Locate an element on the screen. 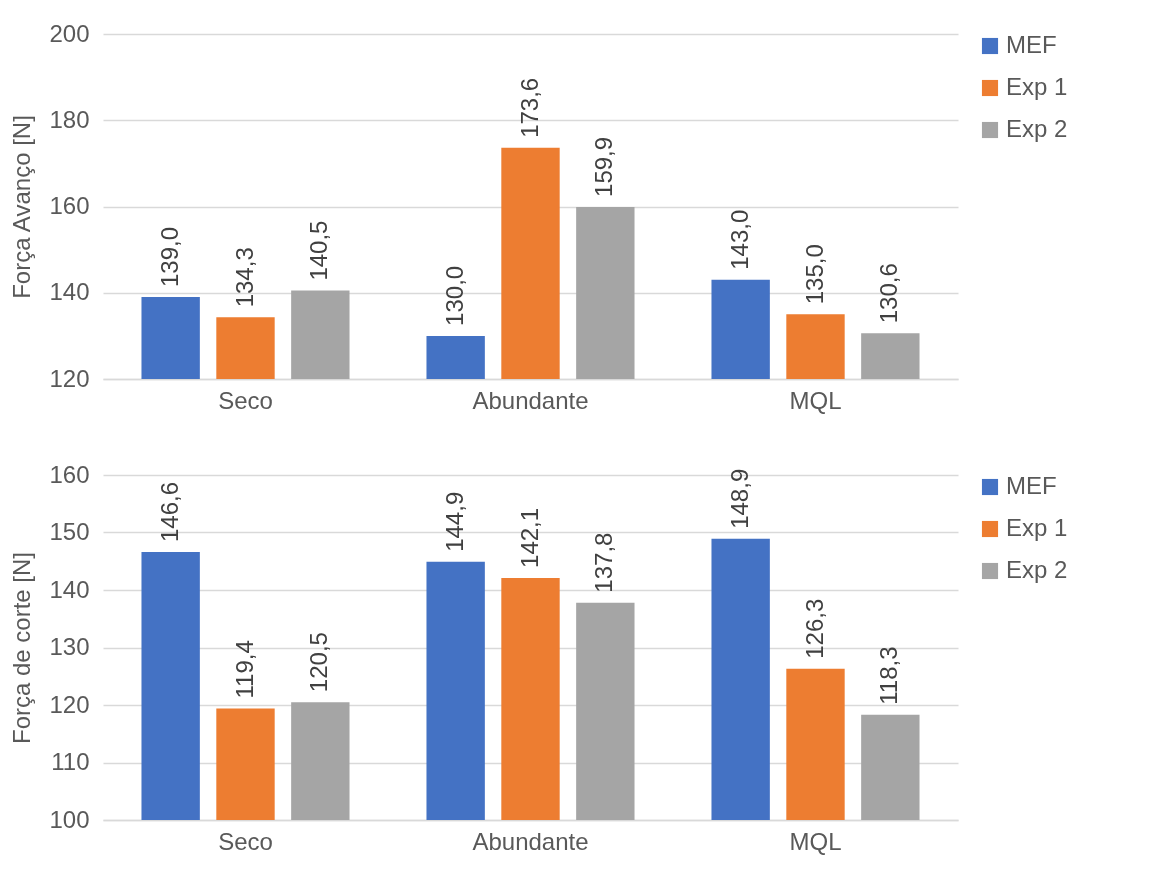 This screenshot has width=1160, height=877. y-tick-label: 150 is located at coordinates (69, 531).